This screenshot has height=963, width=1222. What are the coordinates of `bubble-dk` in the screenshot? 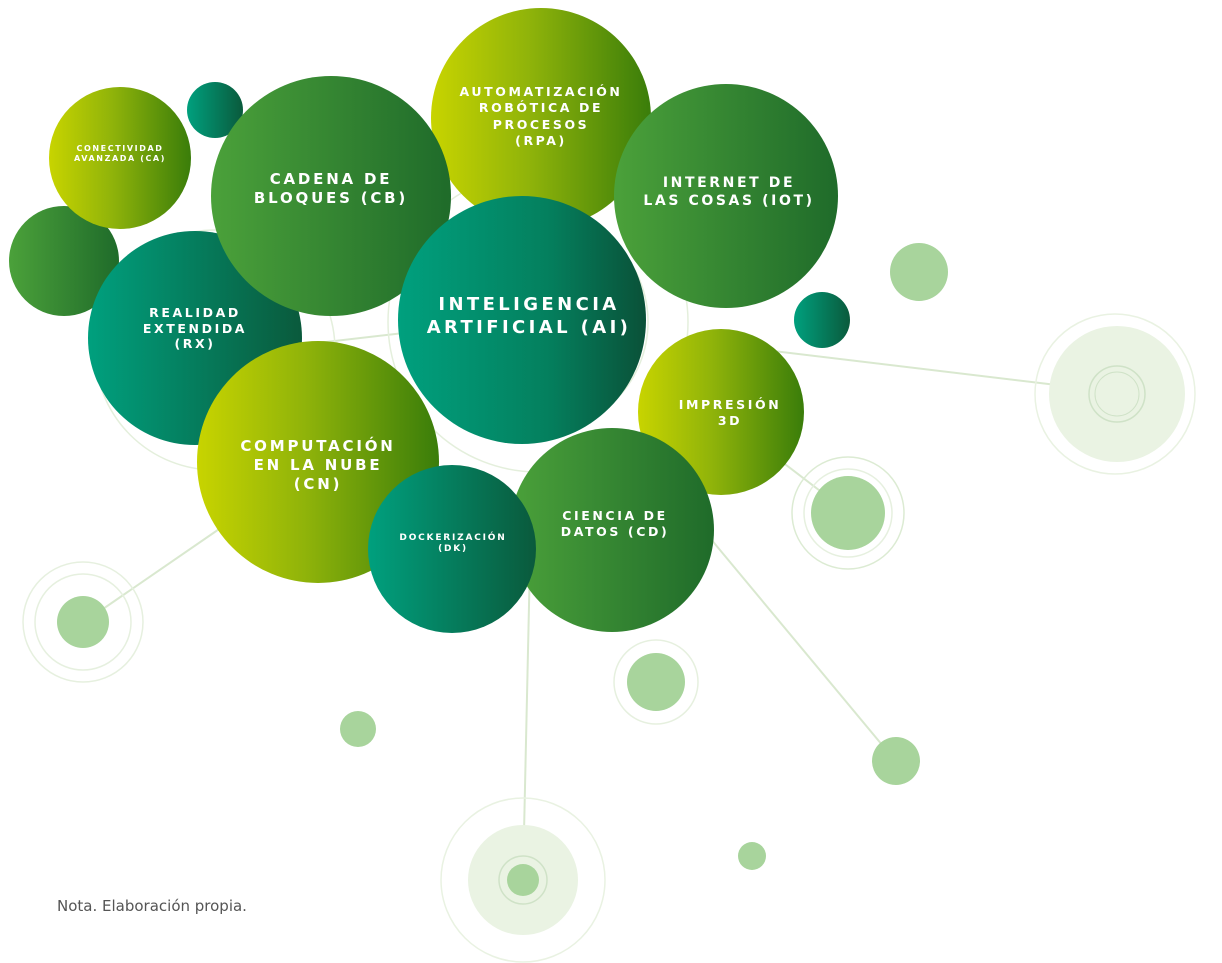 It's located at (452, 549).